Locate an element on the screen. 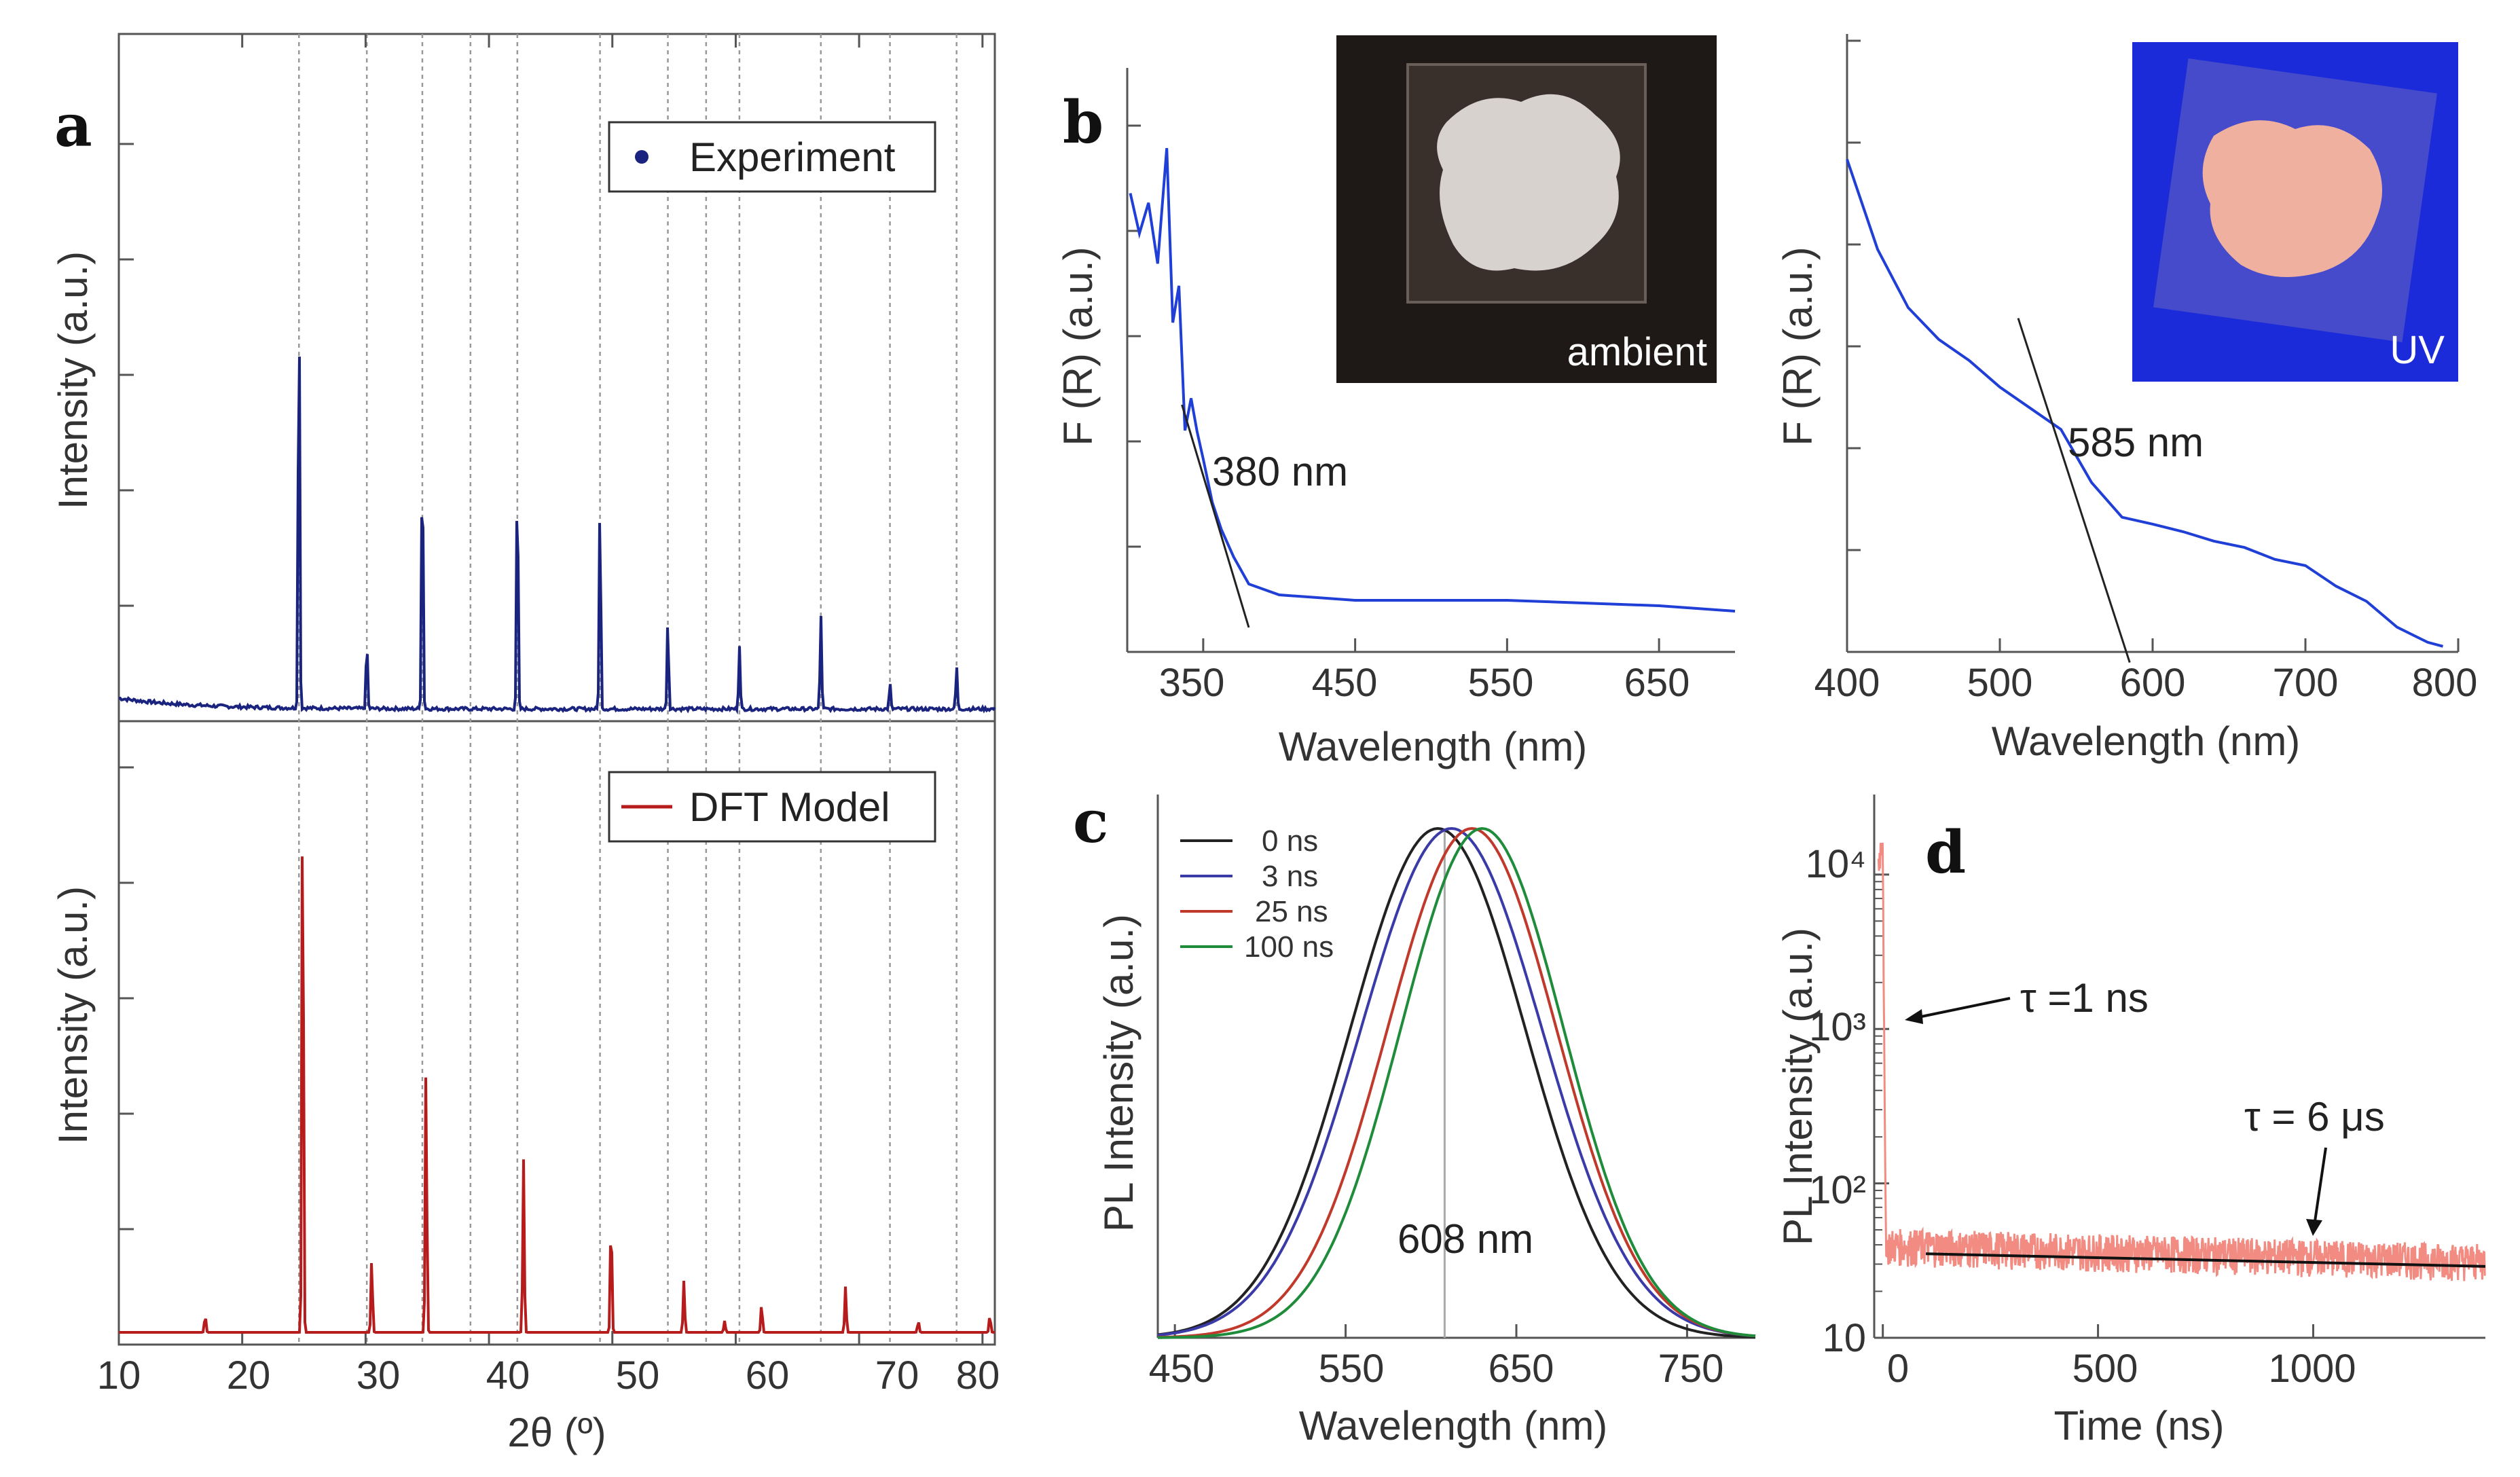 This screenshot has width=2520, height=1477. arrow-tau2-head is located at coordinates (2314, 1227).